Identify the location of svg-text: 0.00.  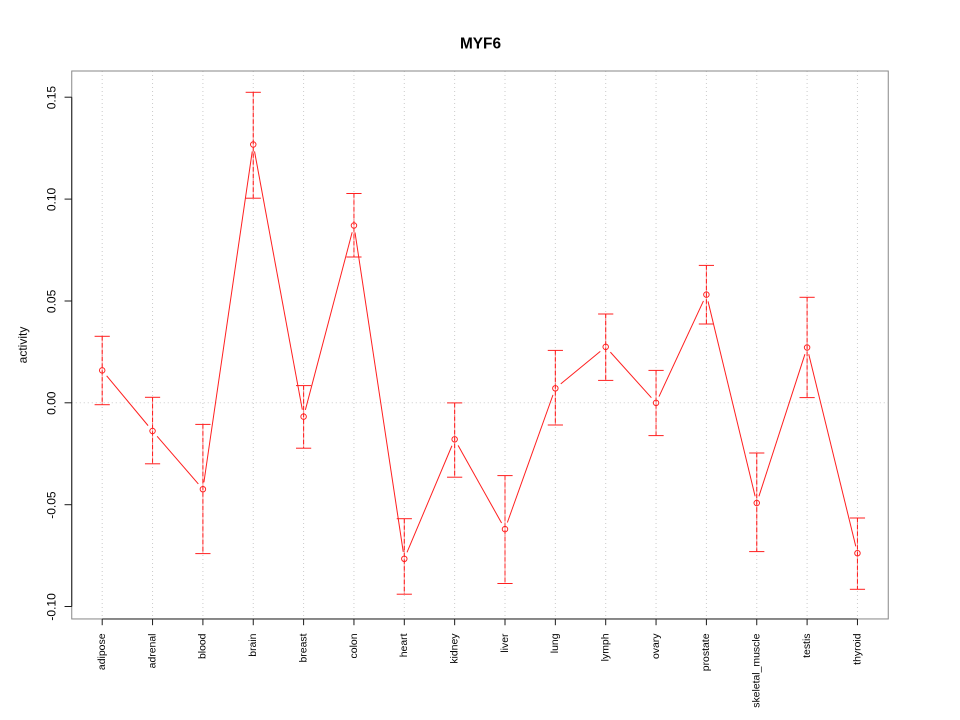
(51, 403).